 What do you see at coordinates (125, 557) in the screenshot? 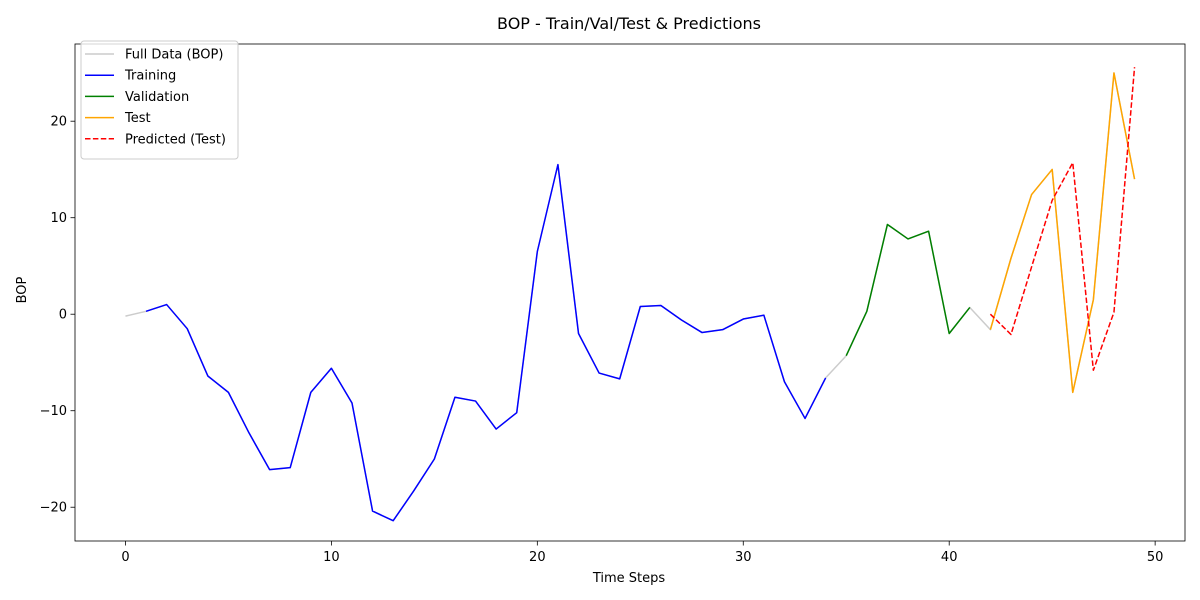
I see `x-tick-label: 0` at bounding box center [125, 557].